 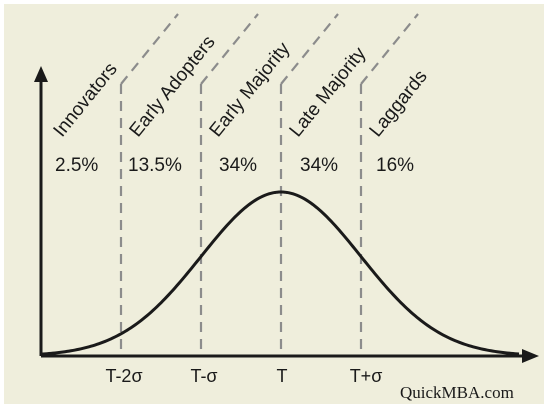 What do you see at coordinates (319, 165) in the screenshot?
I see `percent-late-majority: 34%` at bounding box center [319, 165].